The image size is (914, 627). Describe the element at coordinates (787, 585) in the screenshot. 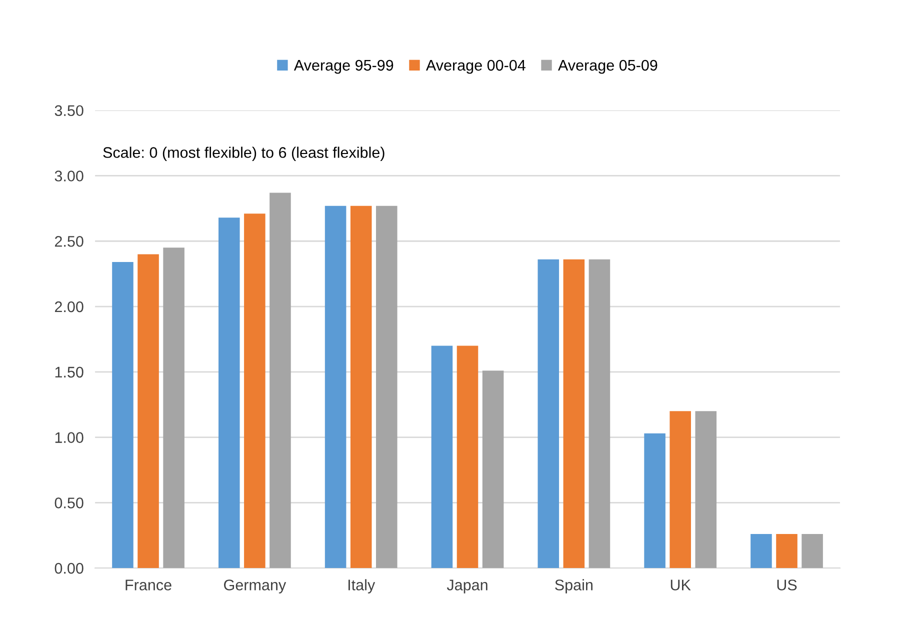

I see `x-tick-label: US` at that location.